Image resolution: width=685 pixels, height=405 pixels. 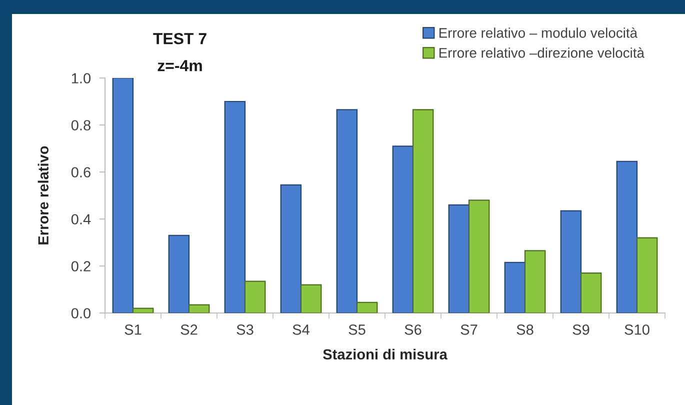 What do you see at coordinates (80, 266) in the screenshot?
I see `y-tick-label: 0.2` at bounding box center [80, 266].